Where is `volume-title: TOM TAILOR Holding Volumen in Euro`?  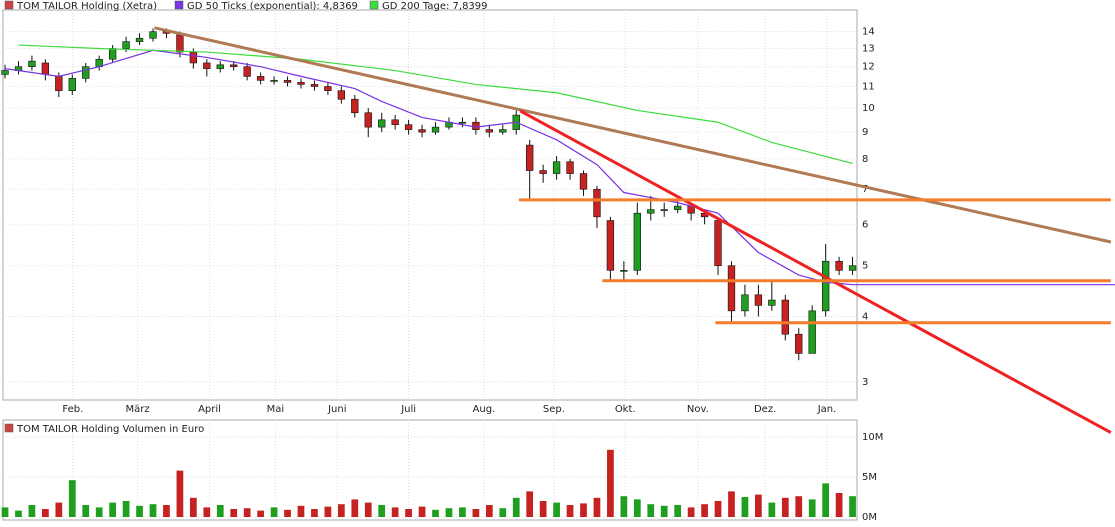 volume-title: TOM TAILOR Holding Volumen in Euro is located at coordinates (110, 429).